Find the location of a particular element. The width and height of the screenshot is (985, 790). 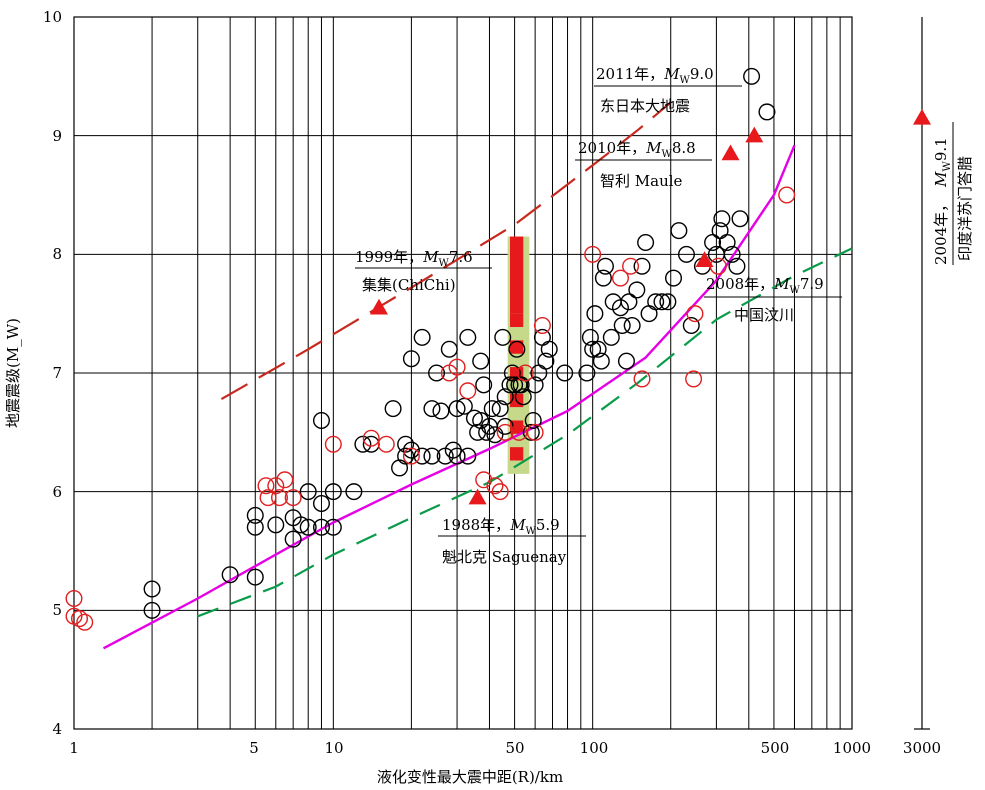

svg-text: 2004年，MW9.1 is located at coordinates (942, 201).